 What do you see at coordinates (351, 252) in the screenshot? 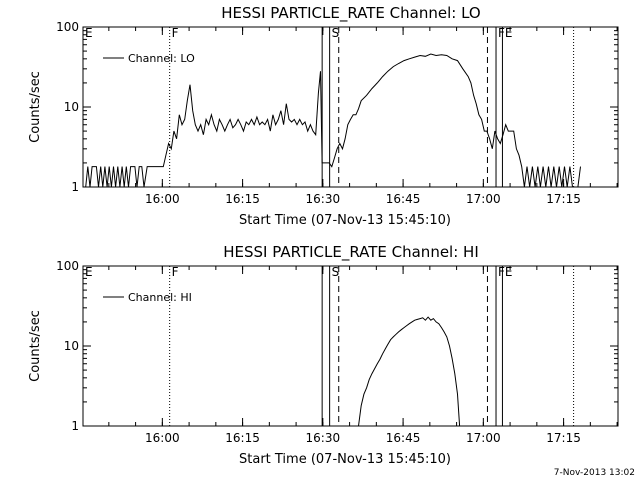
I see `chart-title: HESSI PARTICLE_RATE Channel: HI` at bounding box center [351, 252].